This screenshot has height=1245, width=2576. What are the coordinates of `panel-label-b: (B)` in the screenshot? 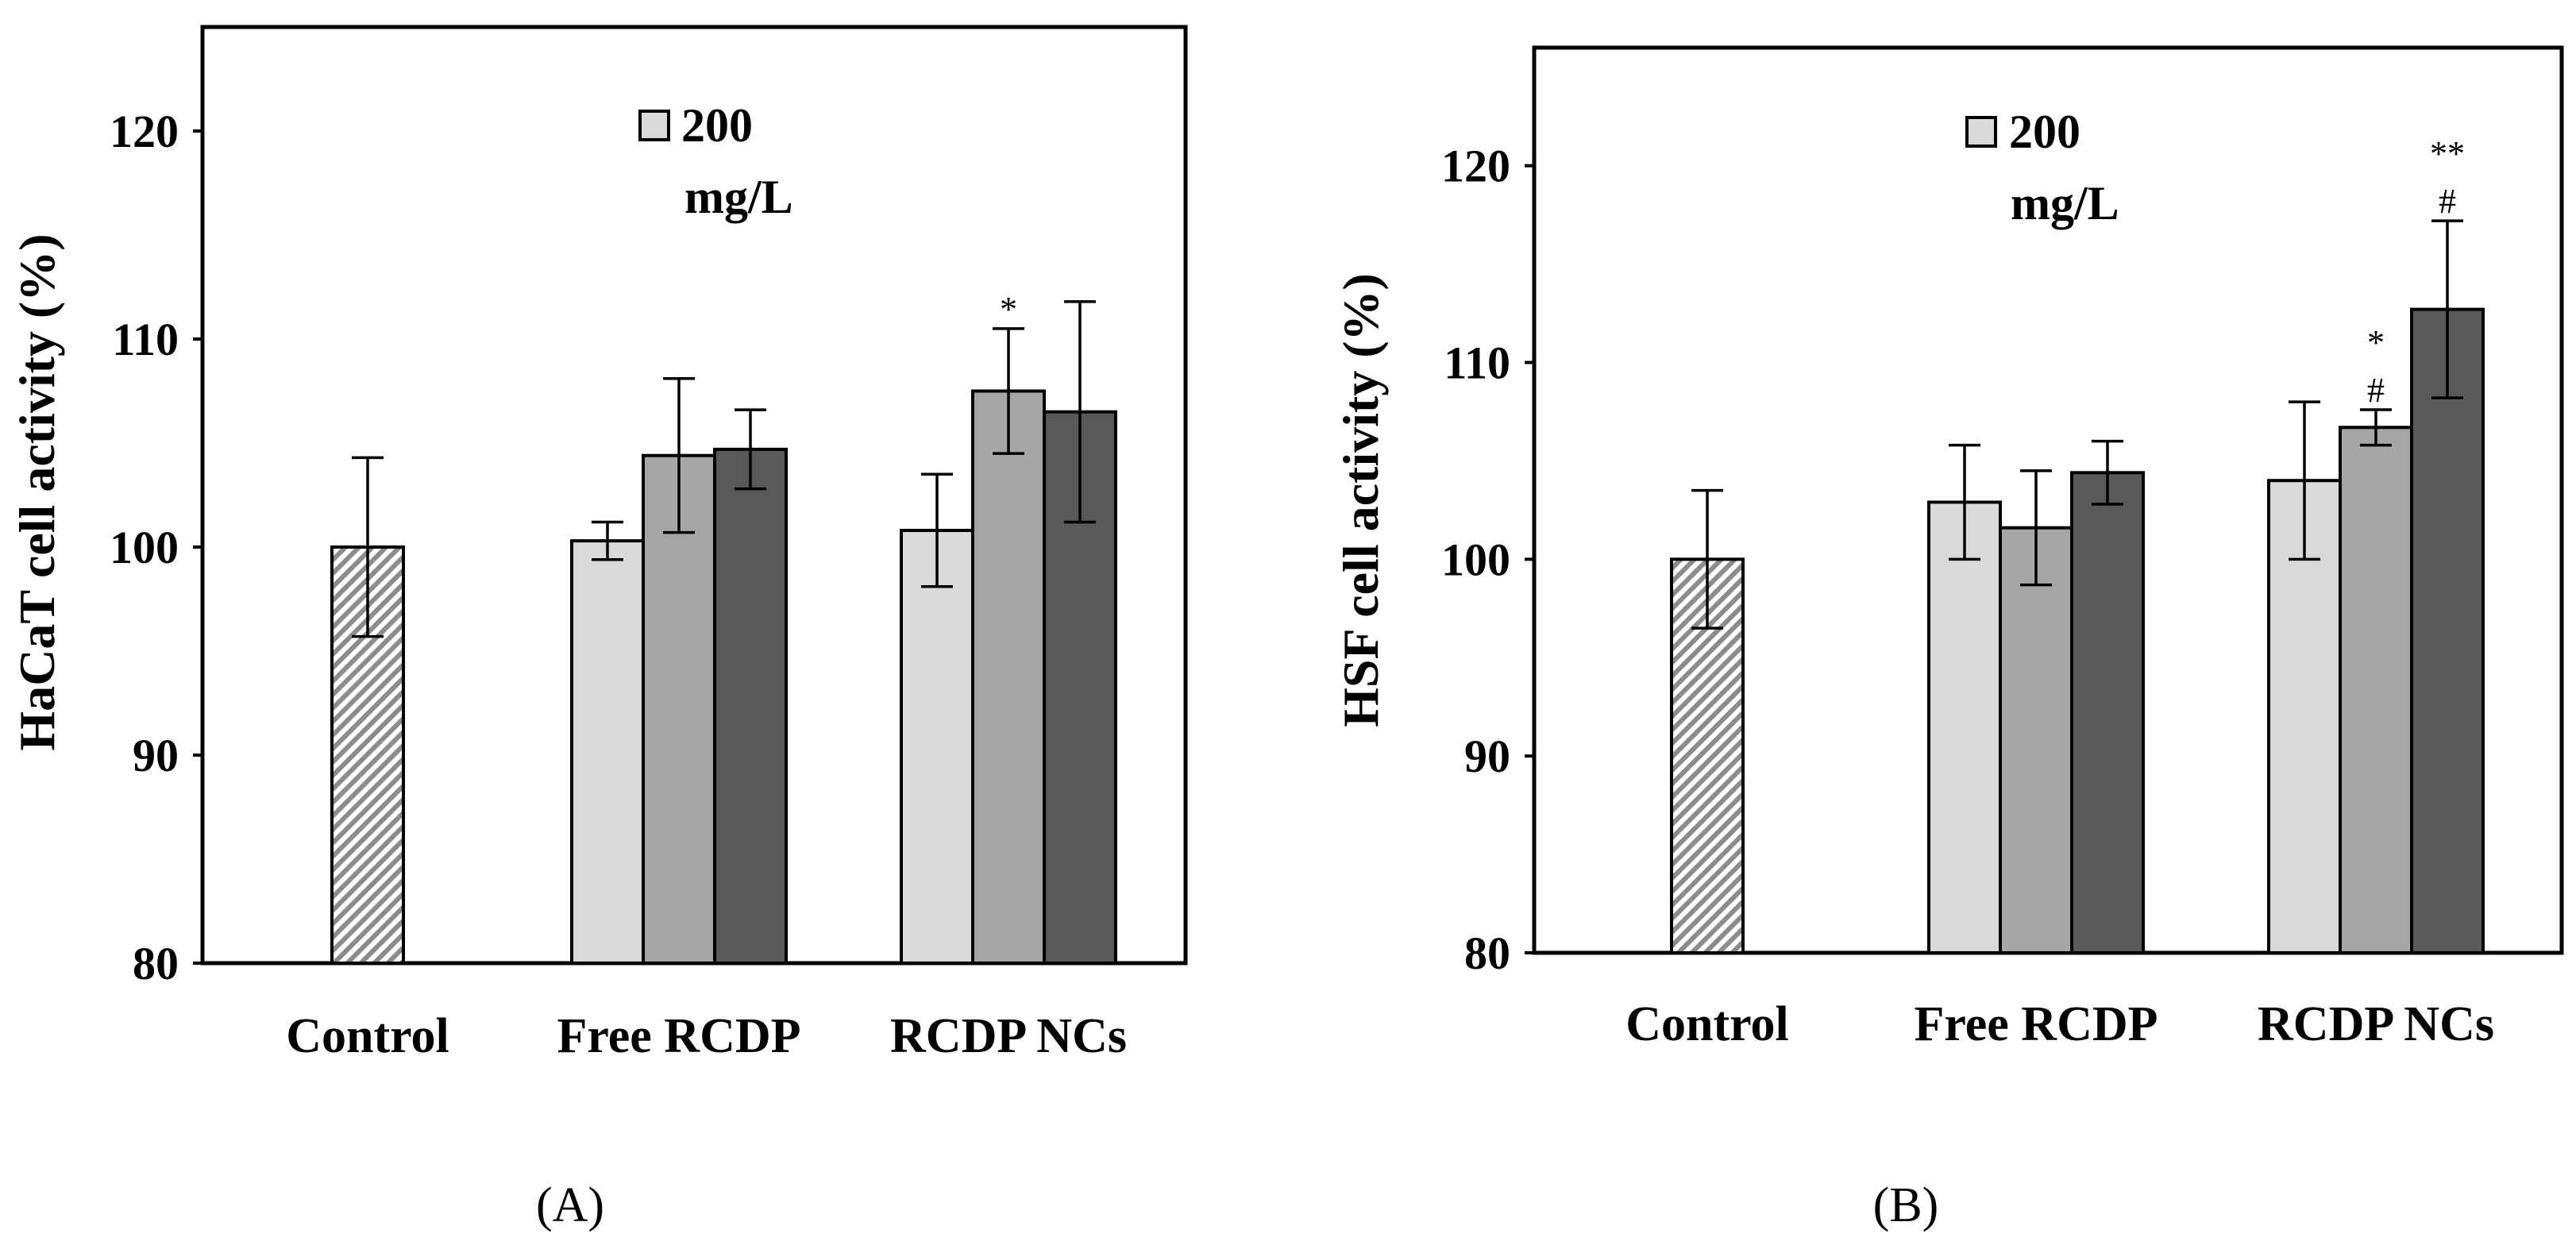 It's located at (1906, 1205).